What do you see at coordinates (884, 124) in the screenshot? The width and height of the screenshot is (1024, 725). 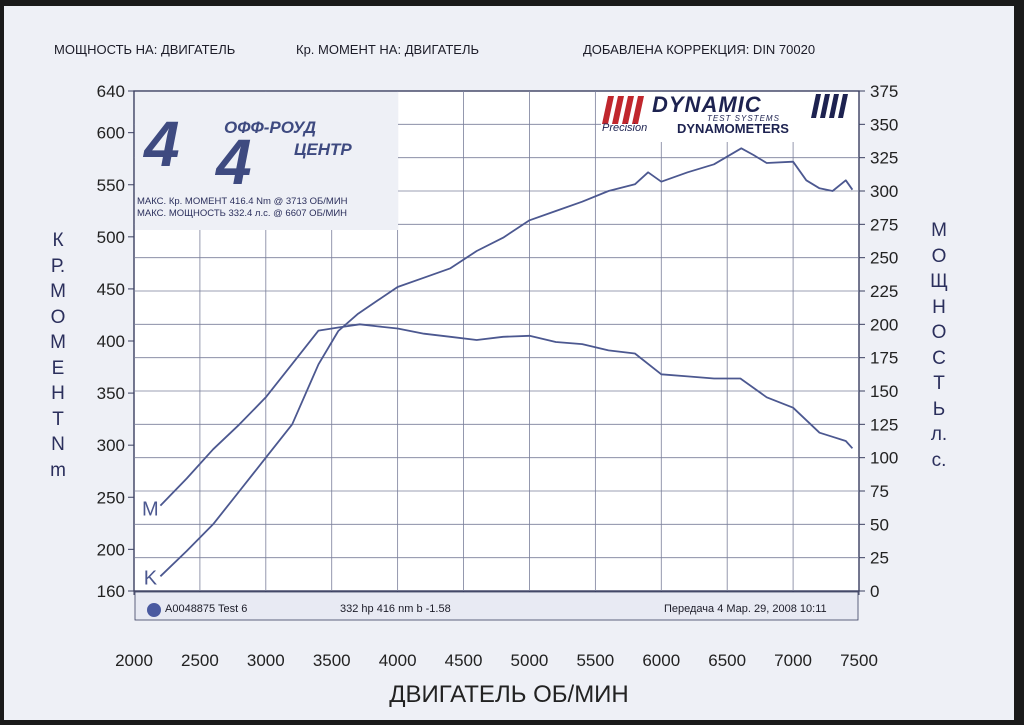 I see `right-tick-label: 350` at bounding box center [884, 124].